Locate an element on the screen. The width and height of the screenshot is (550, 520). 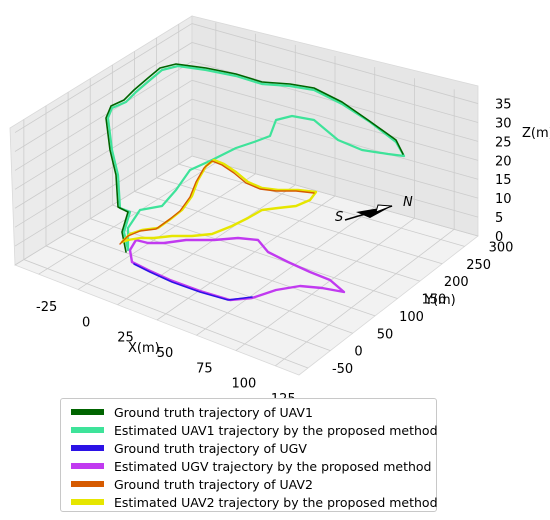
x-tick-0: -25 is located at coordinates (46, 307).